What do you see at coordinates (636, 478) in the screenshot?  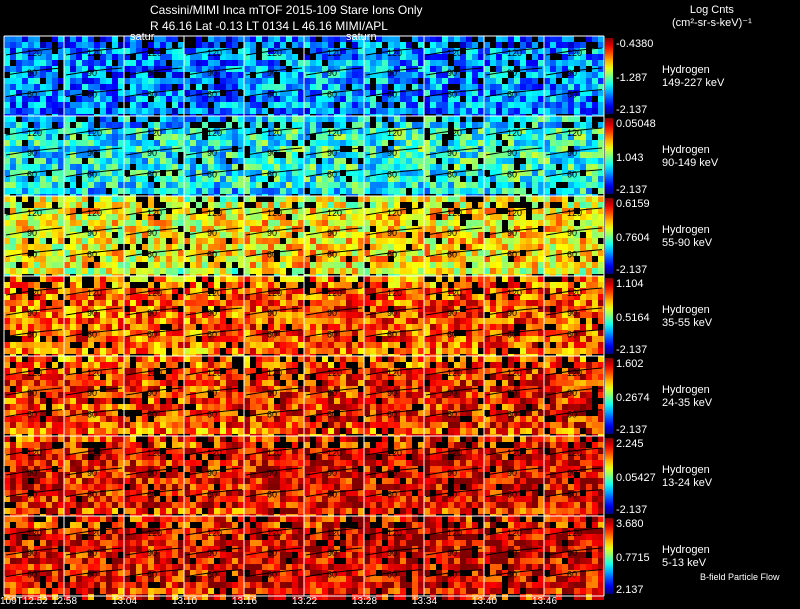 I see `colorbar-mid-label: 0.05427` at bounding box center [636, 478].